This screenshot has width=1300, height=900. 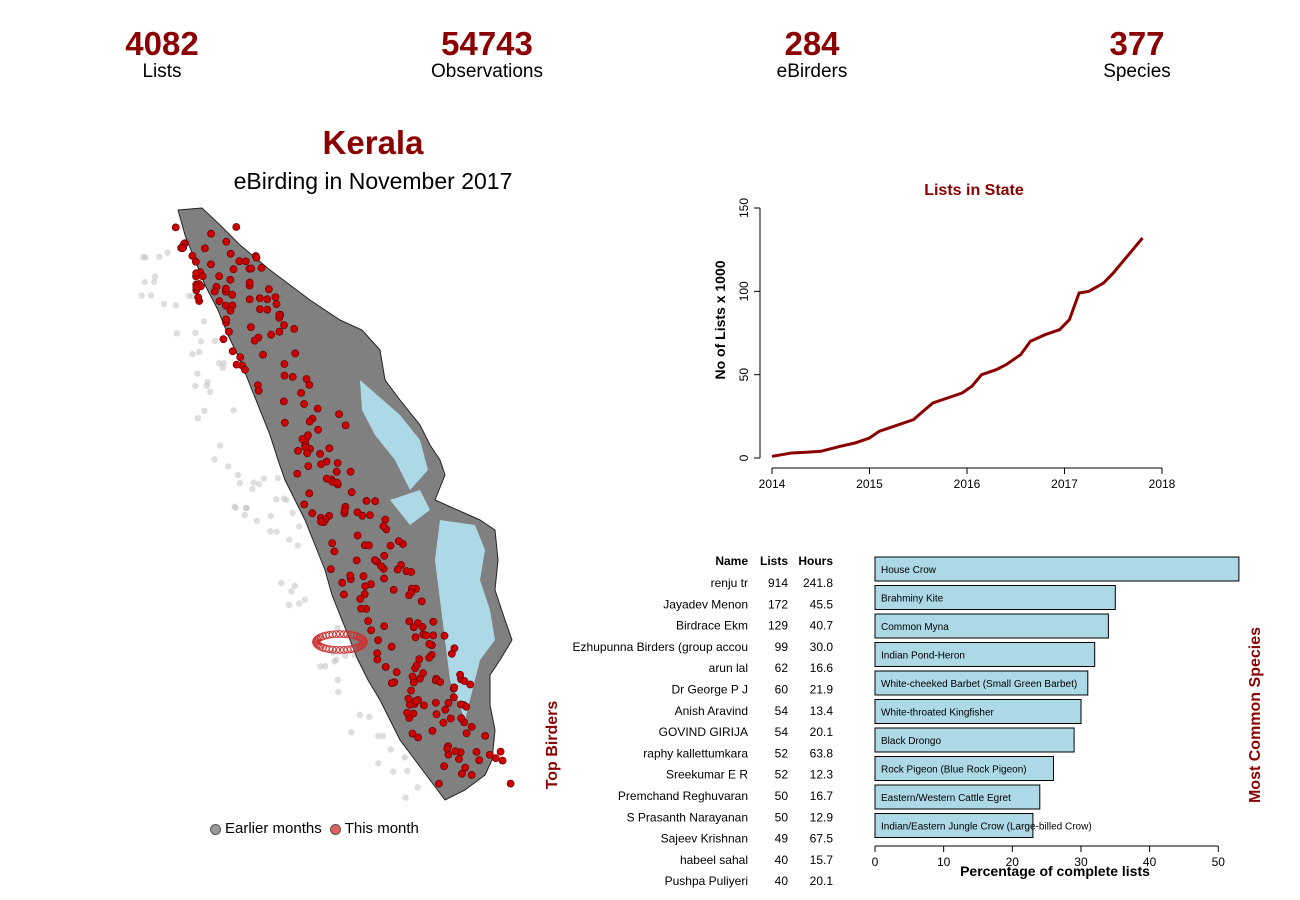 I want to click on birder-hours: 13.4, so click(x=822, y=711).